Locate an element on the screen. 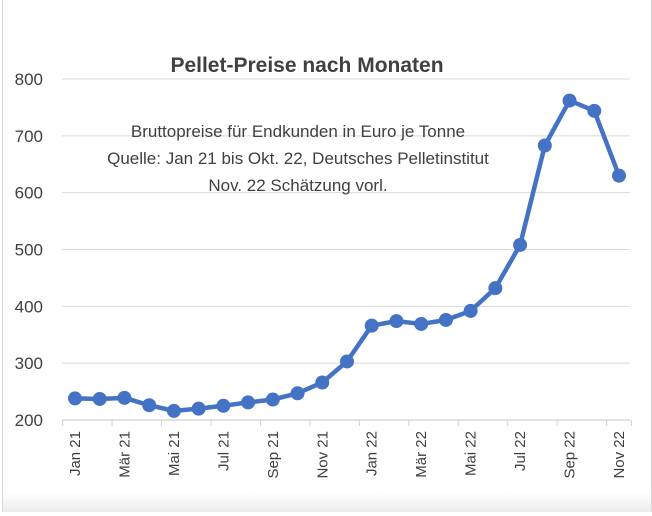 The height and width of the screenshot is (516, 652). y-axis-ticks: 200 300 400 500 600 700 800 is located at coordinates (29, 250).